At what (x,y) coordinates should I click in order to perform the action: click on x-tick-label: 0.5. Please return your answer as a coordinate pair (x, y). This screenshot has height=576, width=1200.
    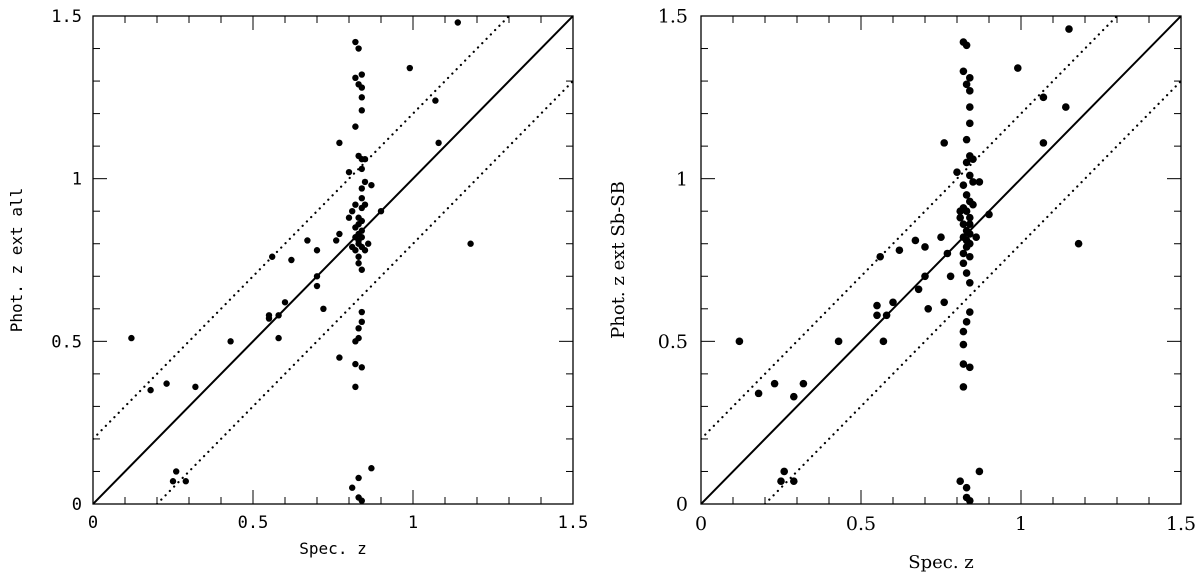
    Looking at the image, I should click on (861, 524).